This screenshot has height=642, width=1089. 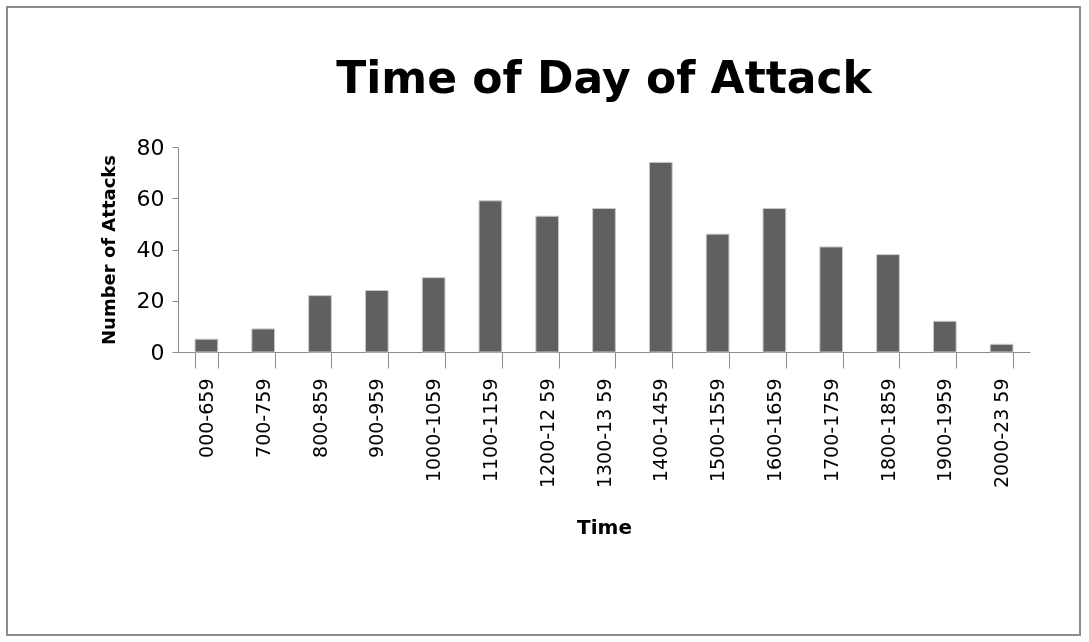 What do you see at coordinates (773, 430) in the screenshot?
I see `x-tick-label: 1600-1659` at bounding box center [773, 430].